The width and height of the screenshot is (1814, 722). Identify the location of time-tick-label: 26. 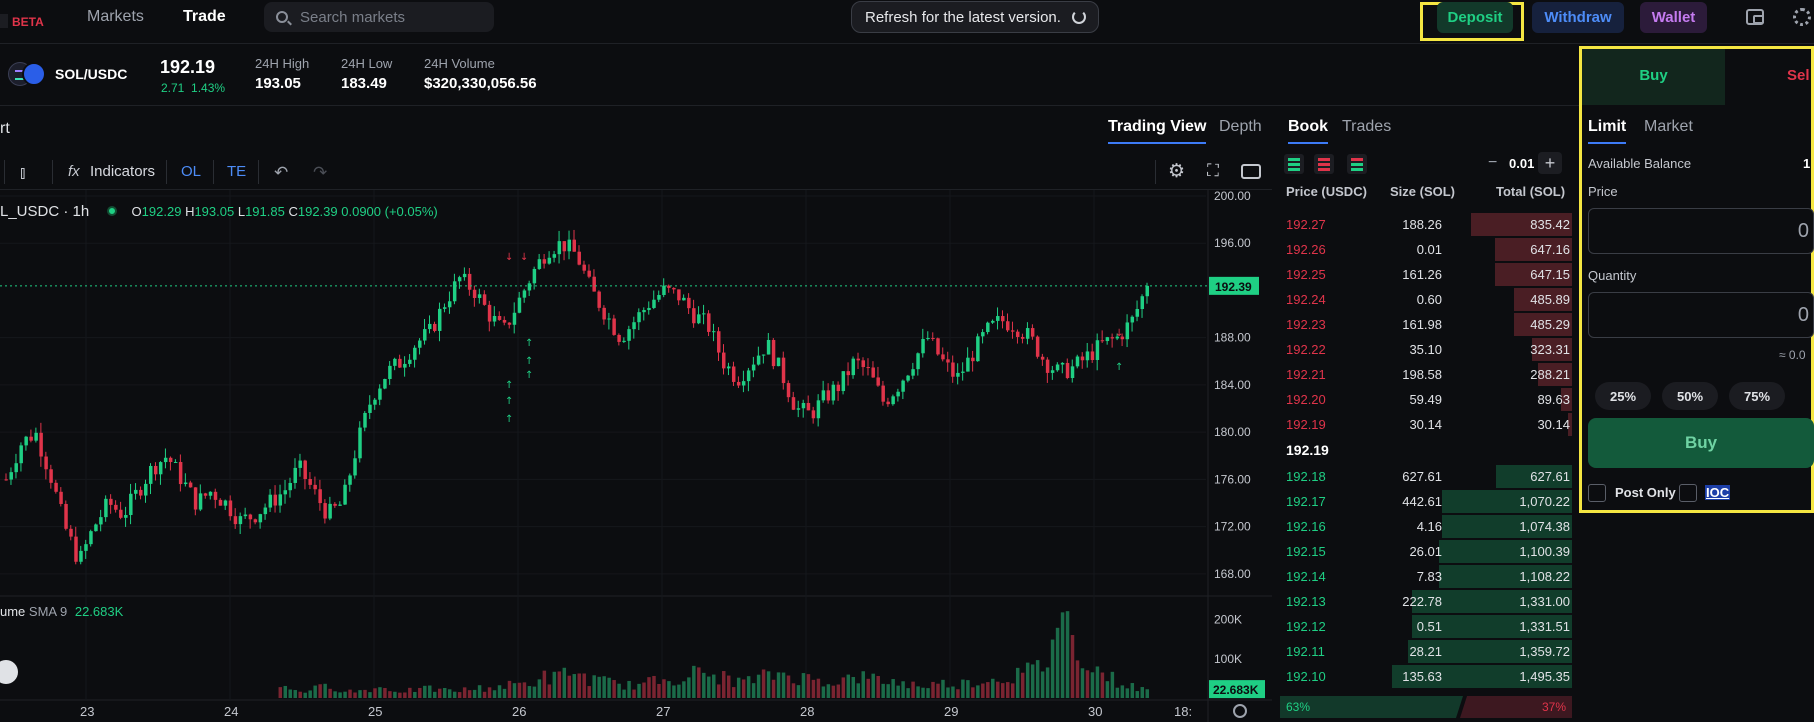
(519, 711).